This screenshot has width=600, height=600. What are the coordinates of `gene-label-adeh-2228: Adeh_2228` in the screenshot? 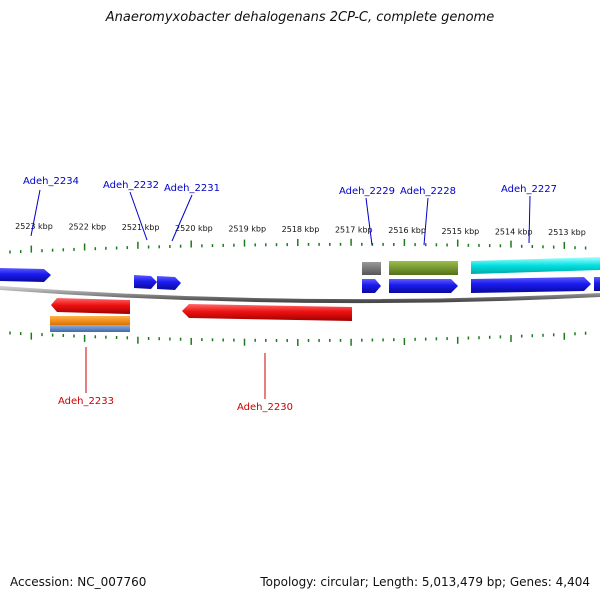 It's located at (428, 191).